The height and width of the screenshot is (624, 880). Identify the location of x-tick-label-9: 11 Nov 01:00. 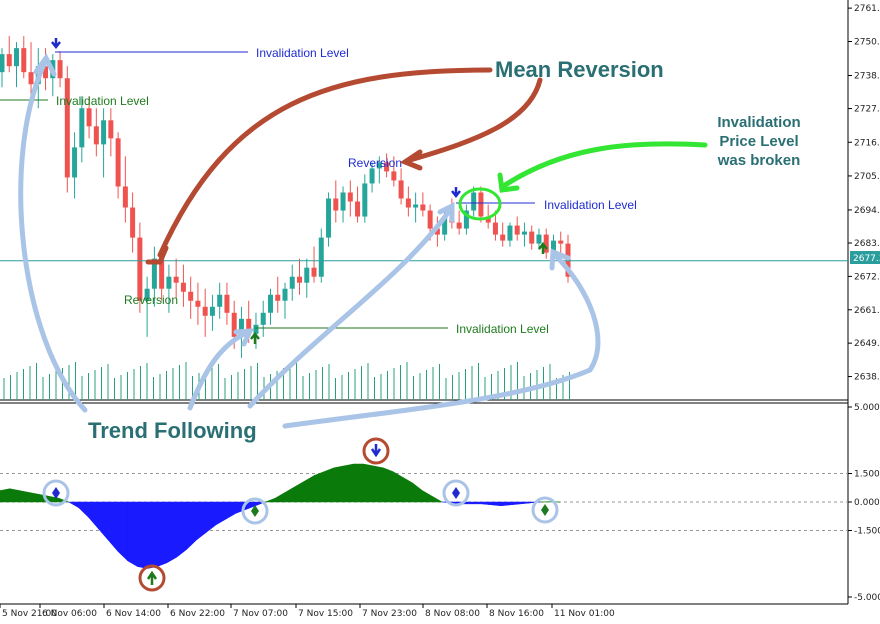
(584, 614).